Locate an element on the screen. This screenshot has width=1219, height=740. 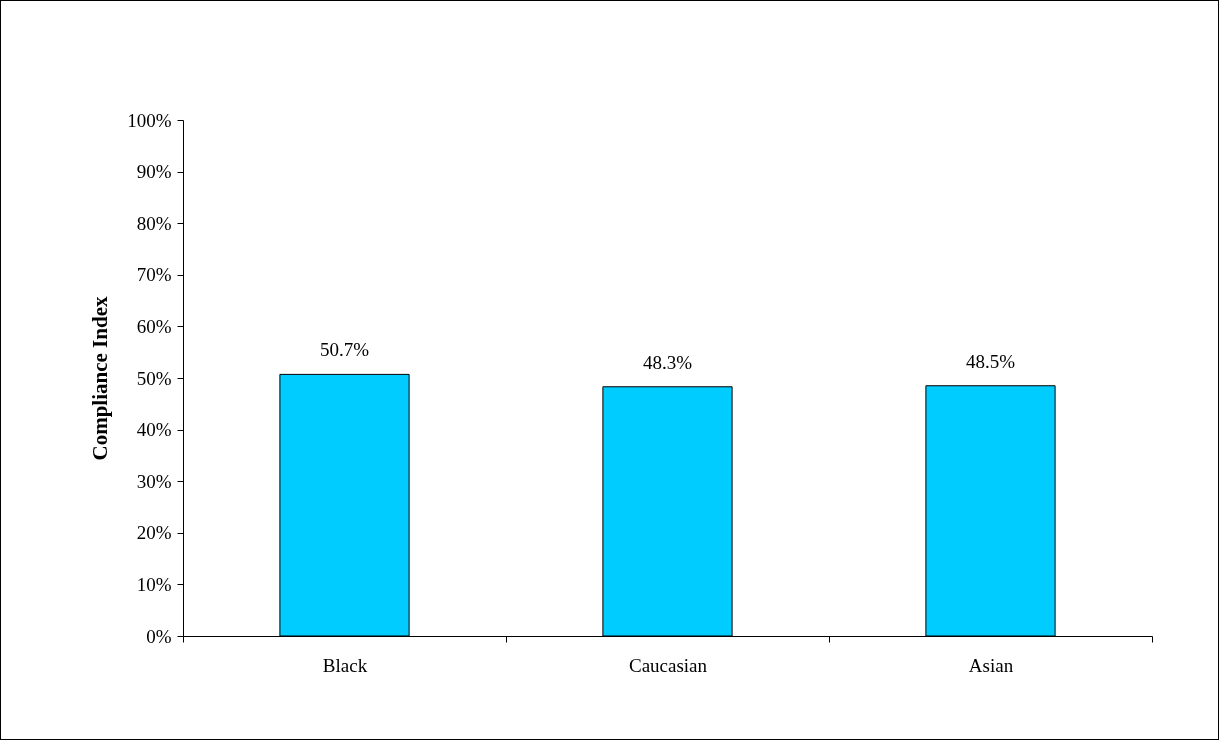
x-tick-label: Asian is located at coordinates (991, 665).